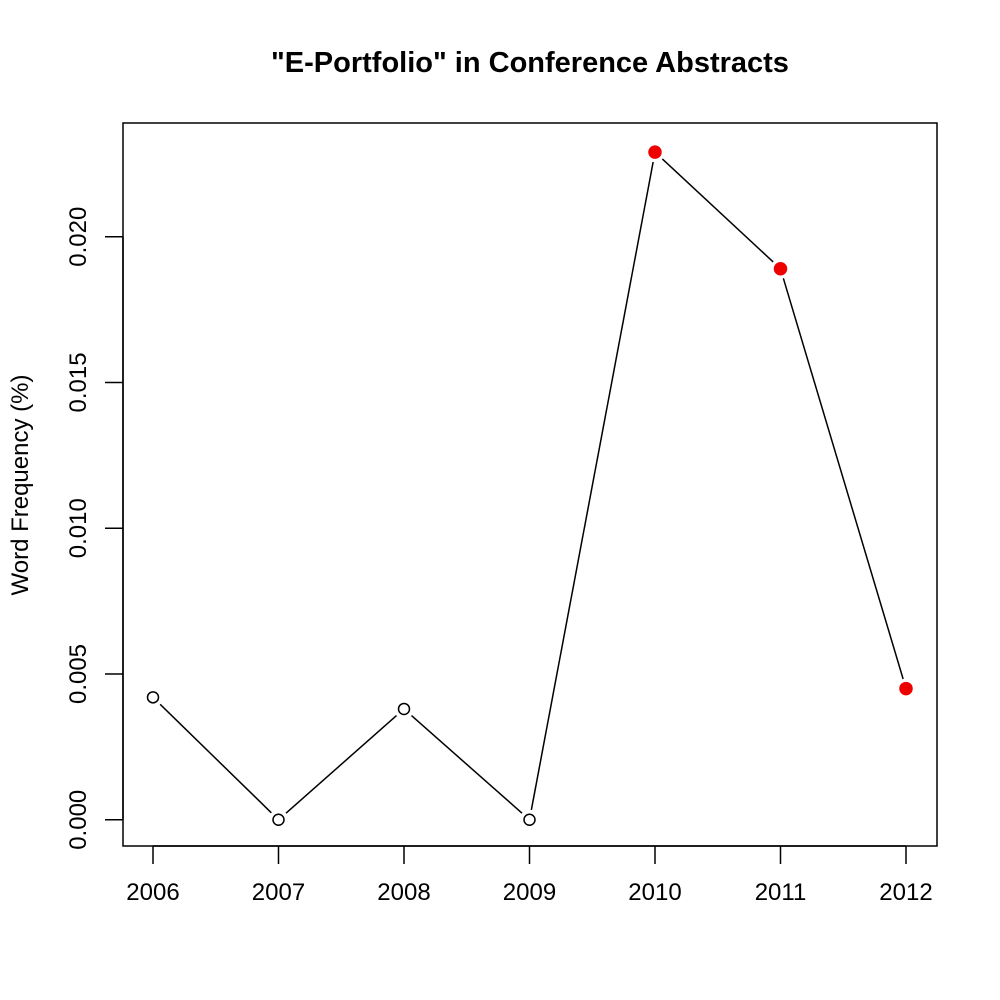 Image resolution: width=1000 pixels, height=1000 pixels. What do you see at coordinates (78, 237) in the screenshot?
I see `y-tick-label: 0.020` at bounding box center [78, 237].